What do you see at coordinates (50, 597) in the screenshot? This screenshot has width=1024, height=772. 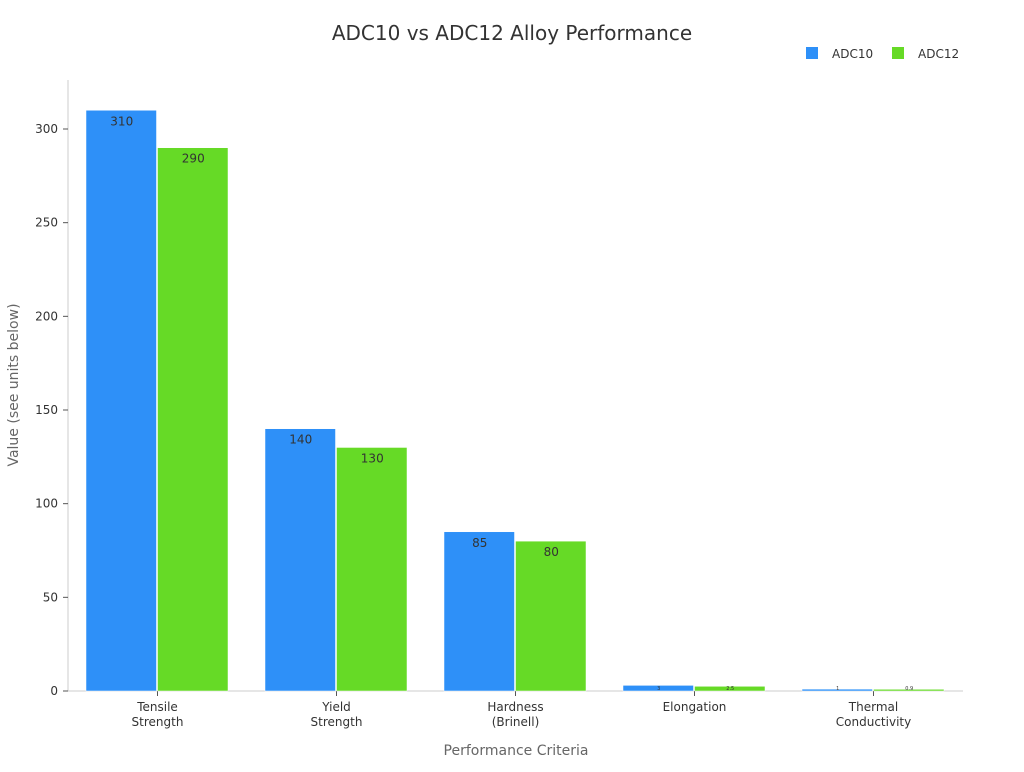 I see `y-tick-label: 50` at bounding box center [50, 597].